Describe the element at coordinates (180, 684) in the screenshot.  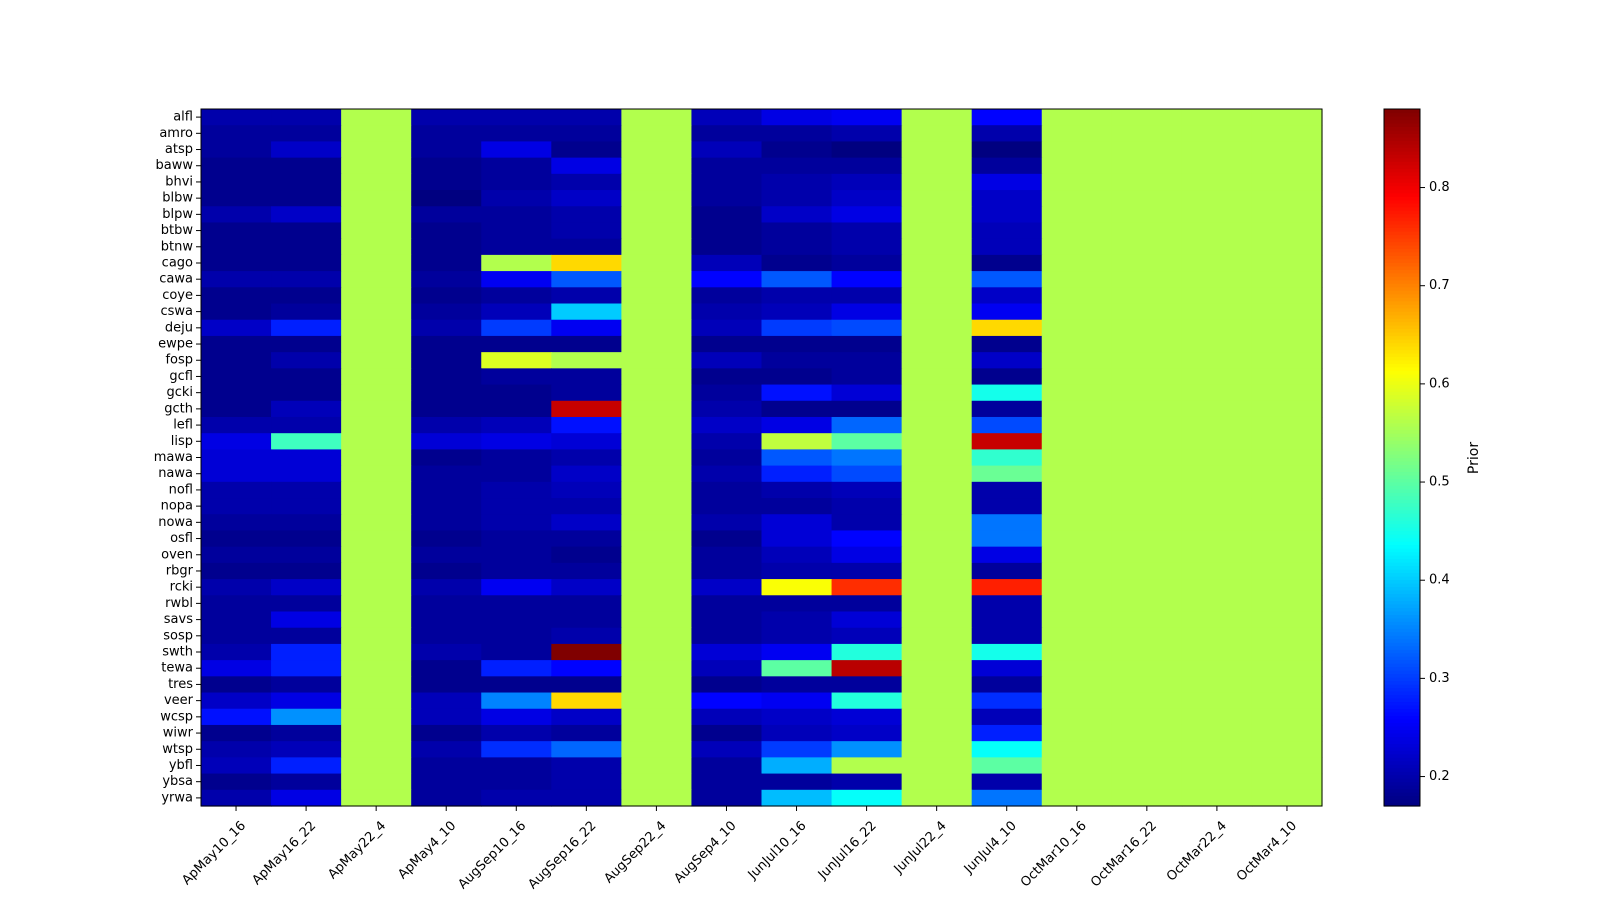
I see `y-tick-label: tres` at that location.